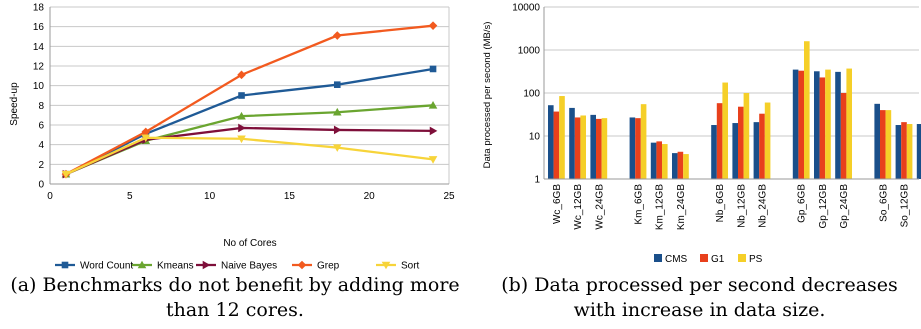 The width and height of the screenshot is (921, 329). Describe the element at coordinates (802, 203) in the screenshot. I see `x-tick-label: Gp_6GB` at that location.